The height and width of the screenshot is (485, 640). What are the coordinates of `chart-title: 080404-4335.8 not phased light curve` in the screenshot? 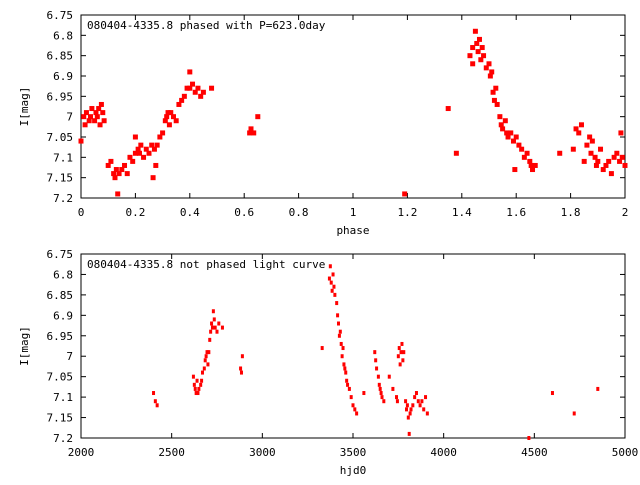 It's located at (206, 264).